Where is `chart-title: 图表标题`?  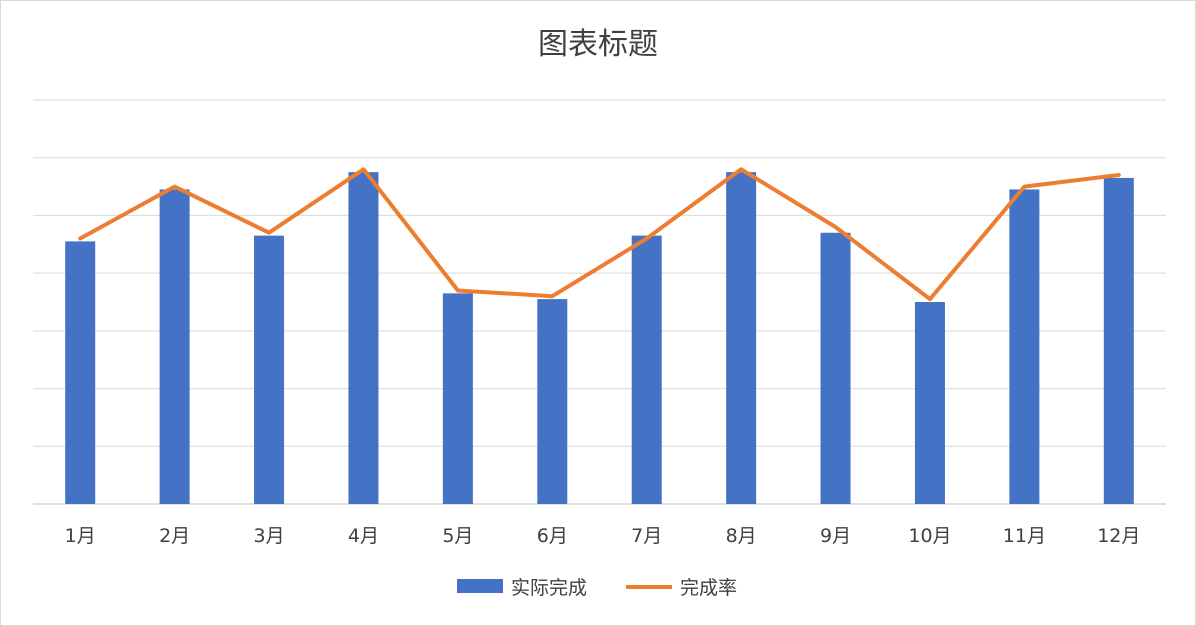
chart-title: 图表标题 is located at coordinates (598, 44).